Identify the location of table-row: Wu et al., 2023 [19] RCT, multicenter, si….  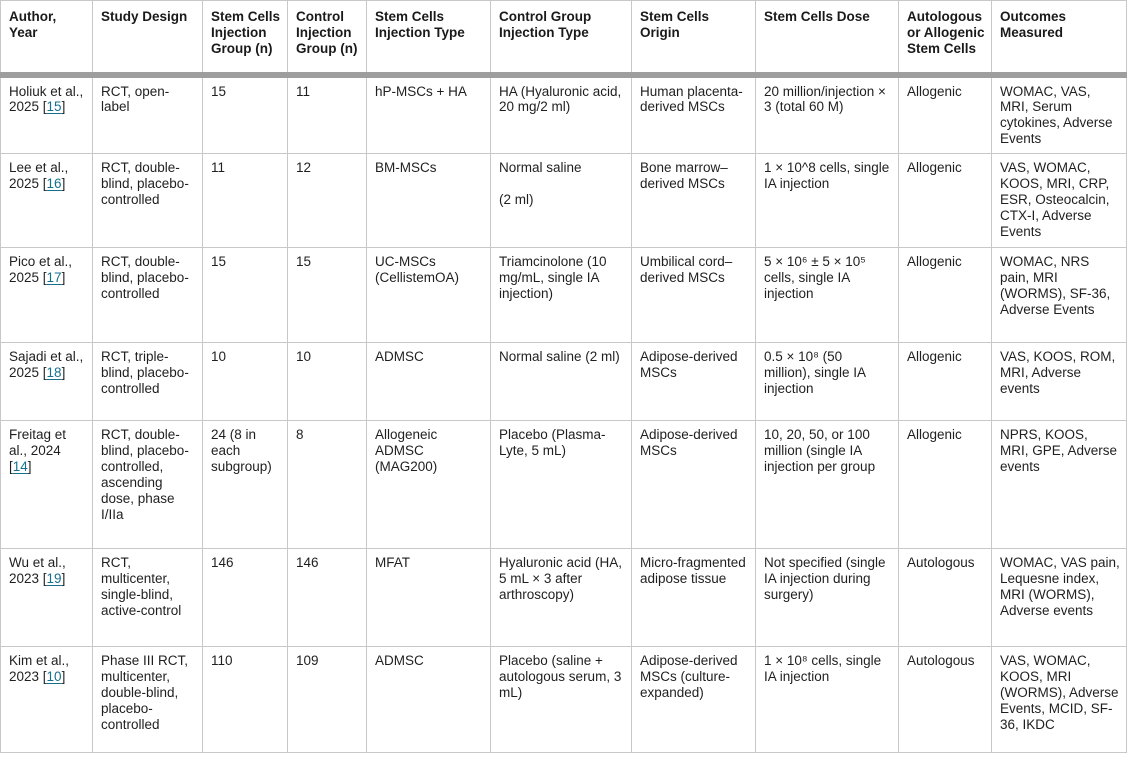
(563, 598).